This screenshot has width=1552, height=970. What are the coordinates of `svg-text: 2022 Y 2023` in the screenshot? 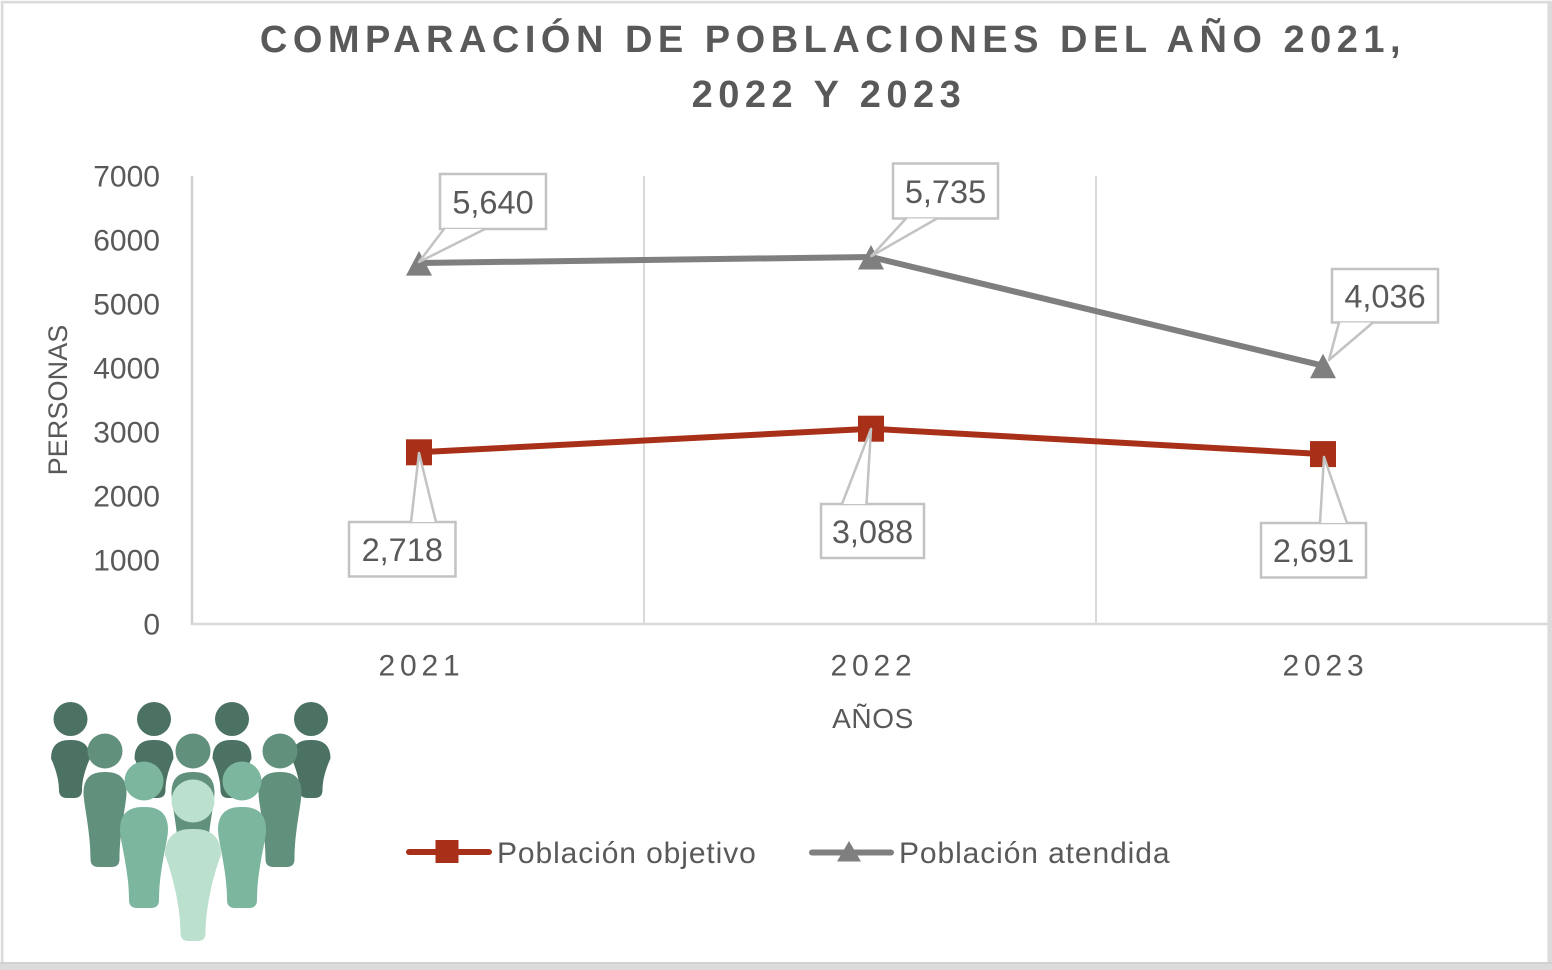 It's located at (829, 95).